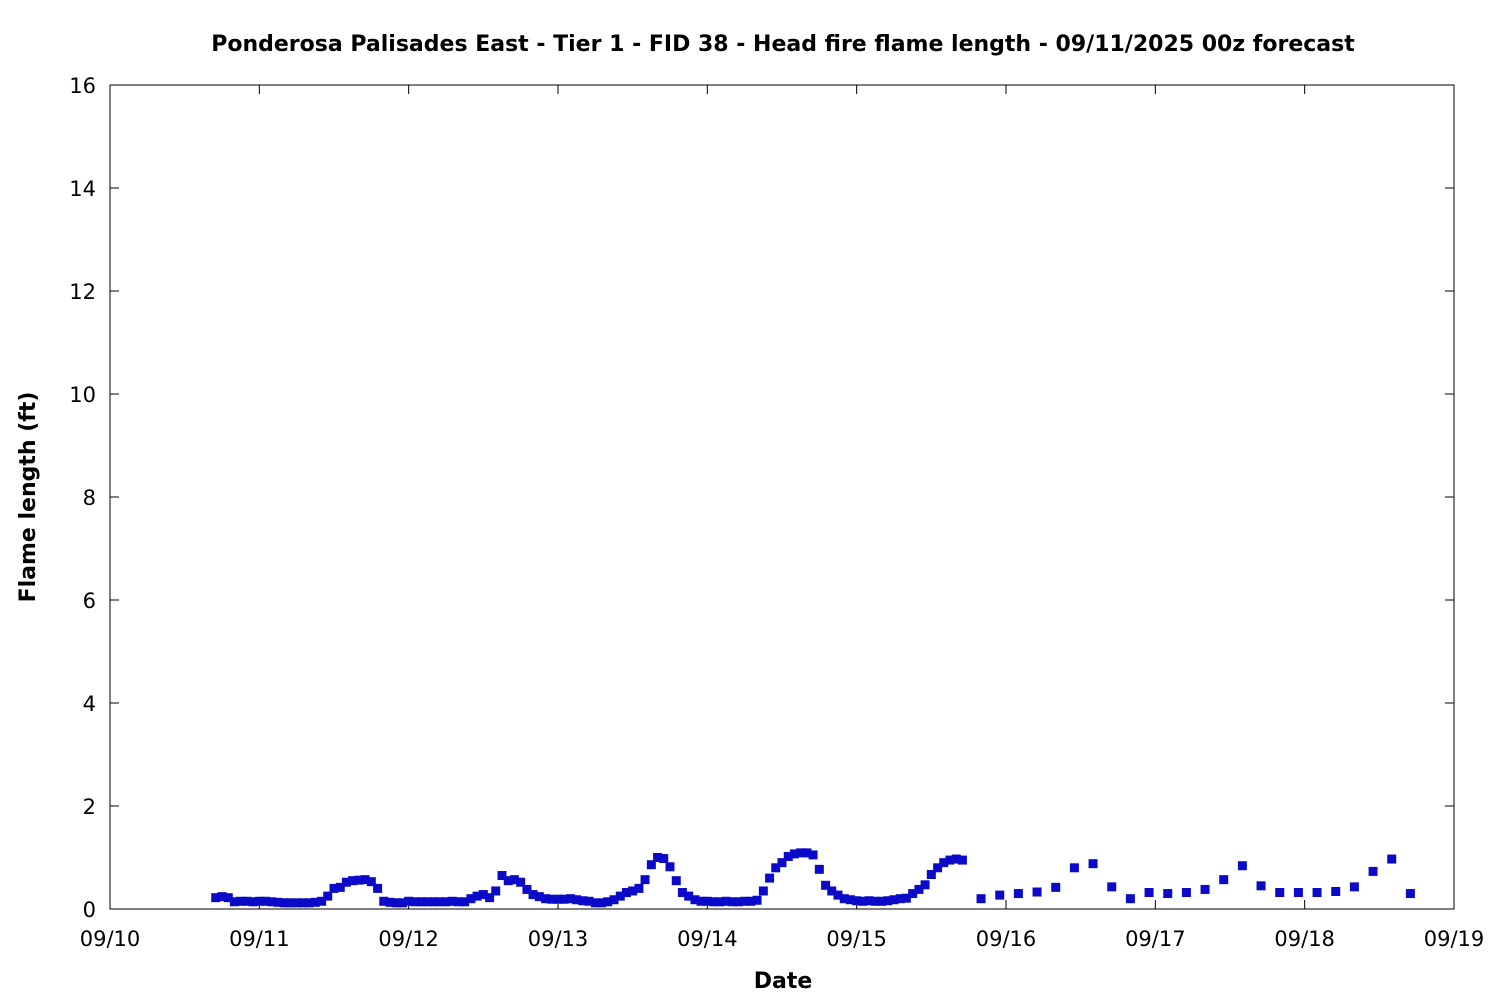 This screenshot has width=1500, height=1000. Describe the element at coordinates (1454, 939) in the screenshot. I see `x-tick-label: 09/19` at that location.